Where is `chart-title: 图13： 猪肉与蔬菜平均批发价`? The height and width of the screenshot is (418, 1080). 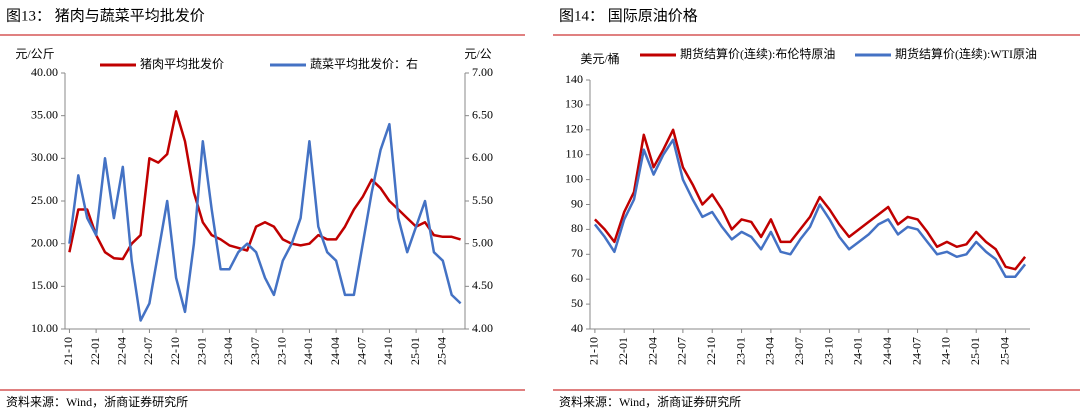 chart-title: 图13： 猪肉与蔬菜平均批发价 is located at coordinates (105, 15).